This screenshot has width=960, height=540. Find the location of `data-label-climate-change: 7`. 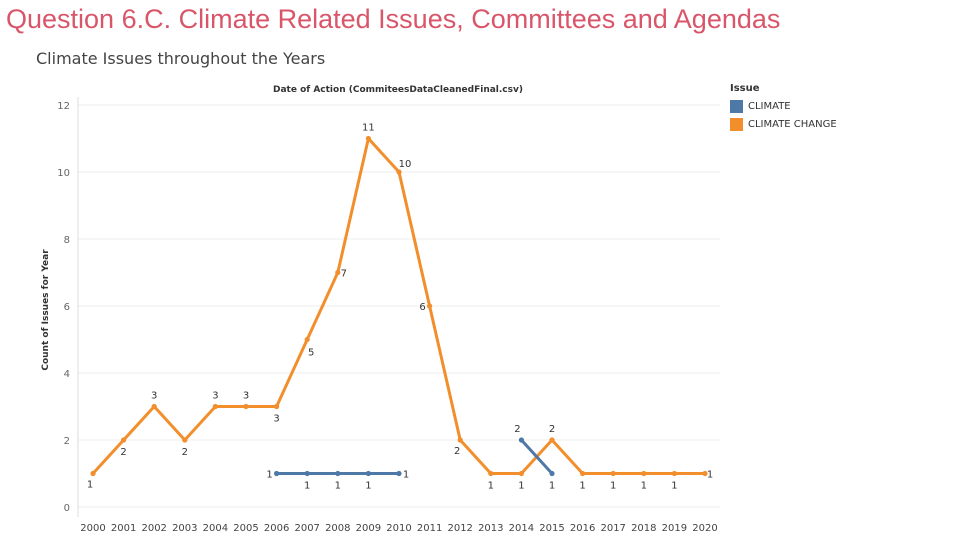

data-label-climate-change: 7 is located at coordinates (344, 274).